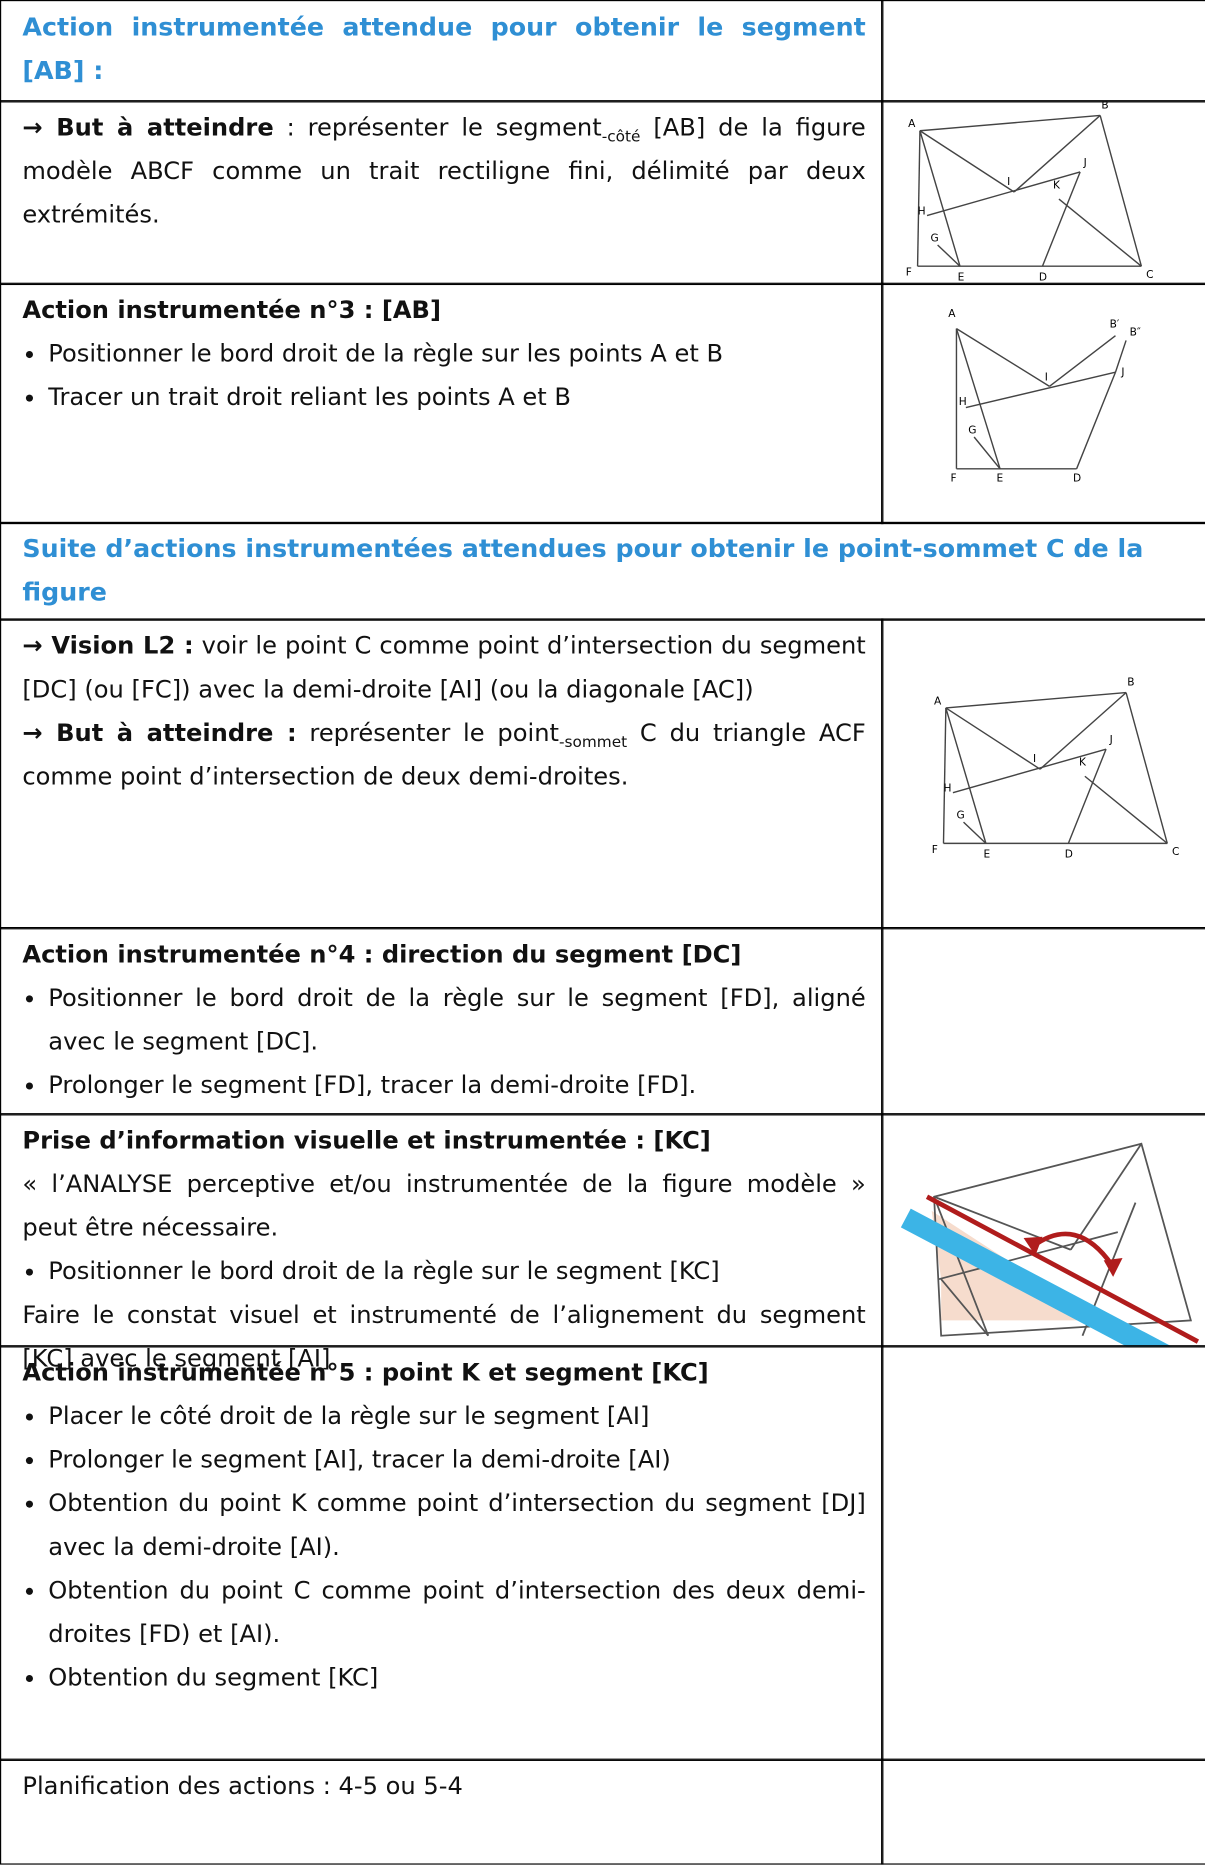  I want to click on cell-title: Action instrumentée n°3 : [AB], so click(232, 309).